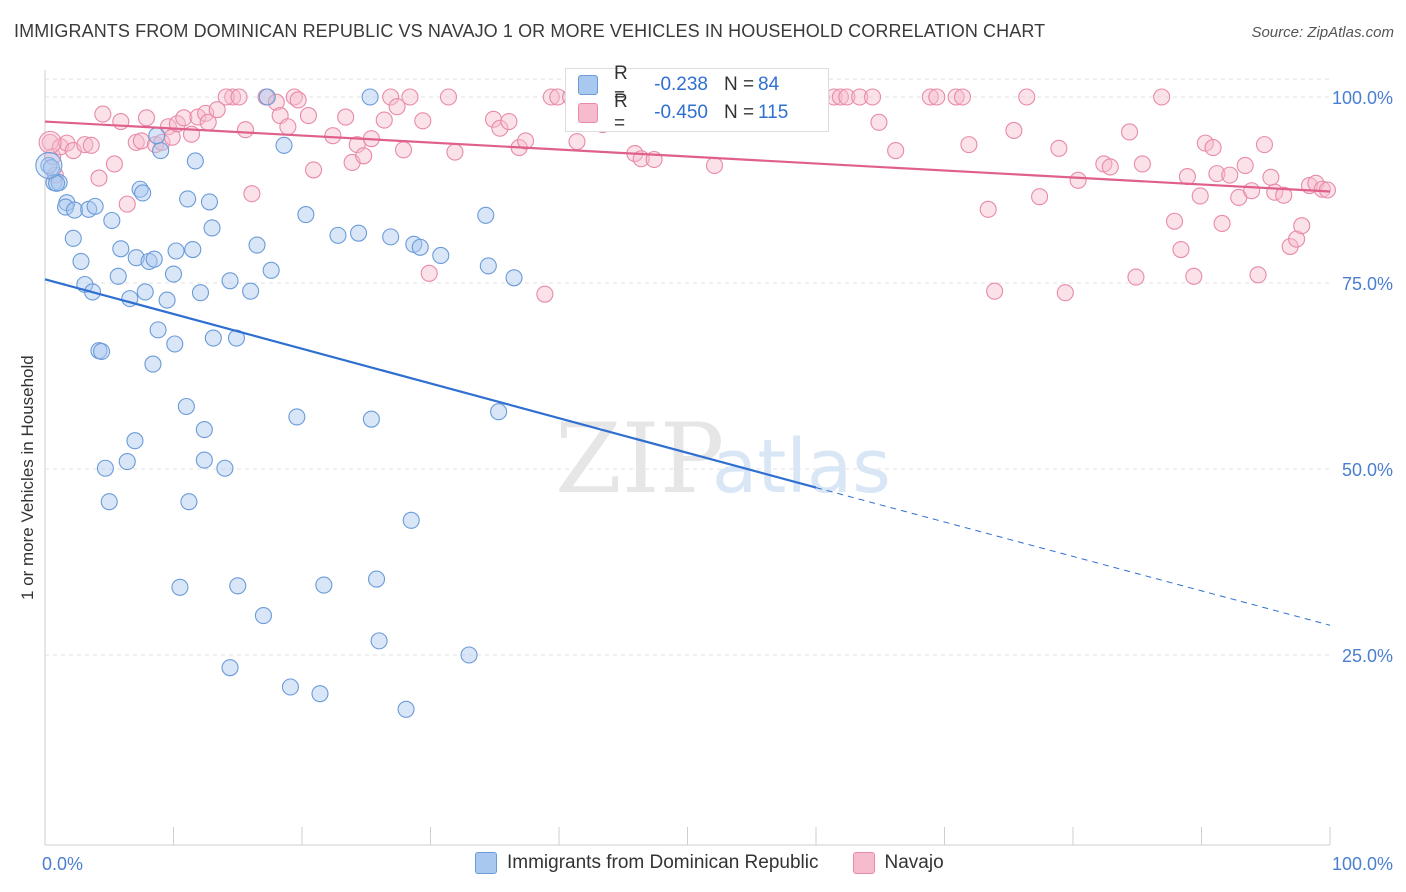 The width and height of the screenshot is (1406, 892). What do you see at coordinates (898, 863) in the screenshot?
I see `legend-item-navajo: Navajo` at bounding box center [898, 863].